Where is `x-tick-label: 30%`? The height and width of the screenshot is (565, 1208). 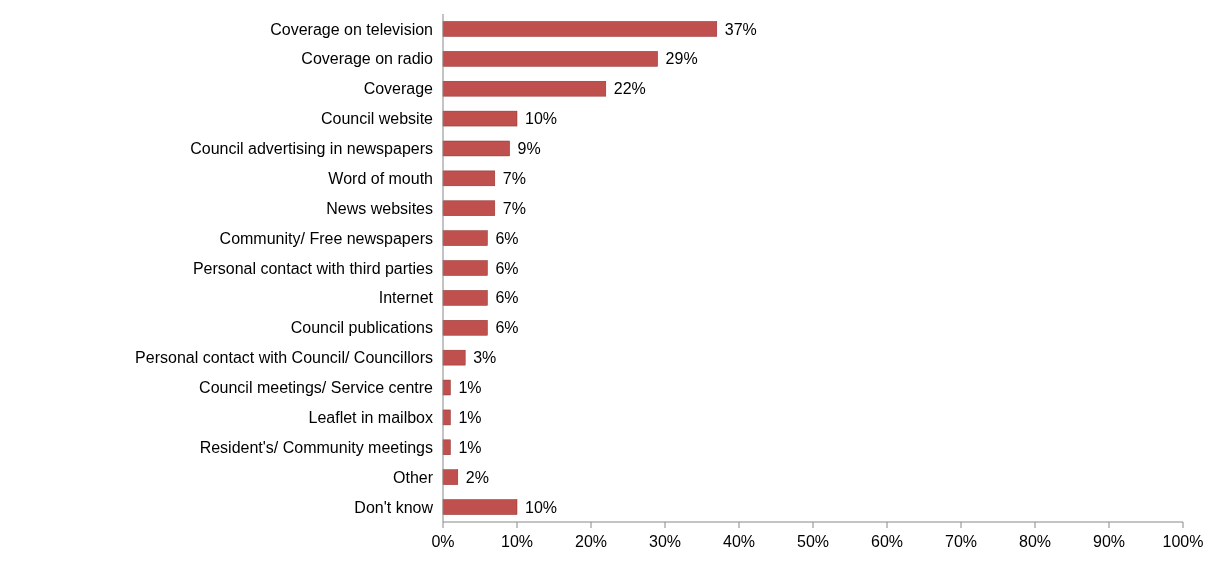
x-tick-label: 30% is located at coordinates (665, 541).